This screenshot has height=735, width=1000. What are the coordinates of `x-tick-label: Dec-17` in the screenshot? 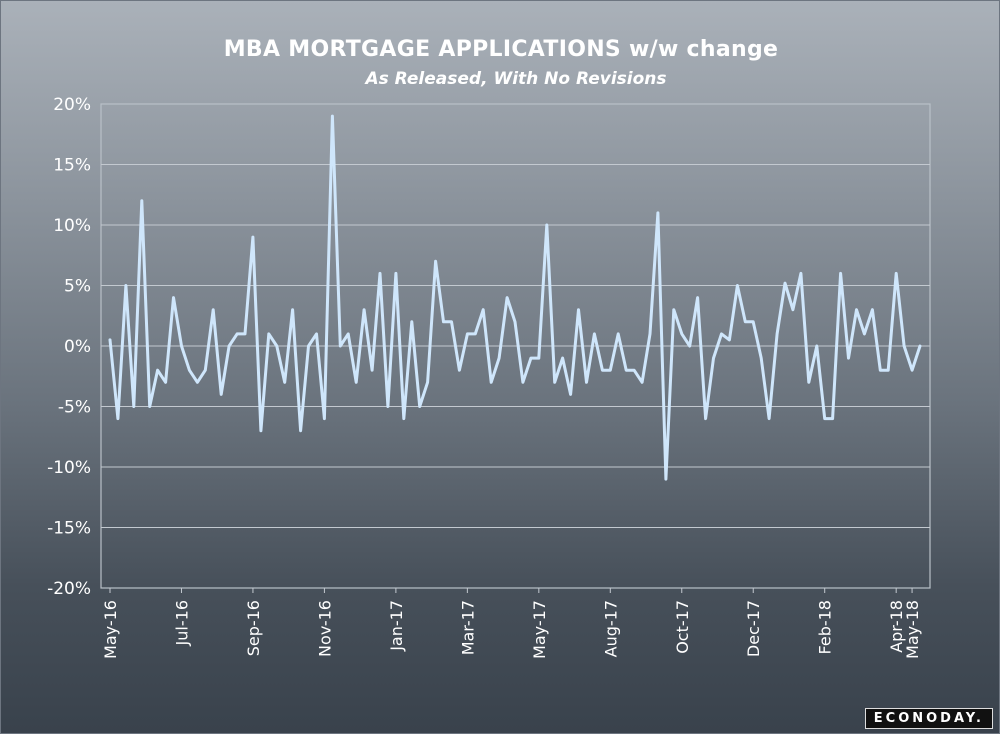 It's located at (753, 628).